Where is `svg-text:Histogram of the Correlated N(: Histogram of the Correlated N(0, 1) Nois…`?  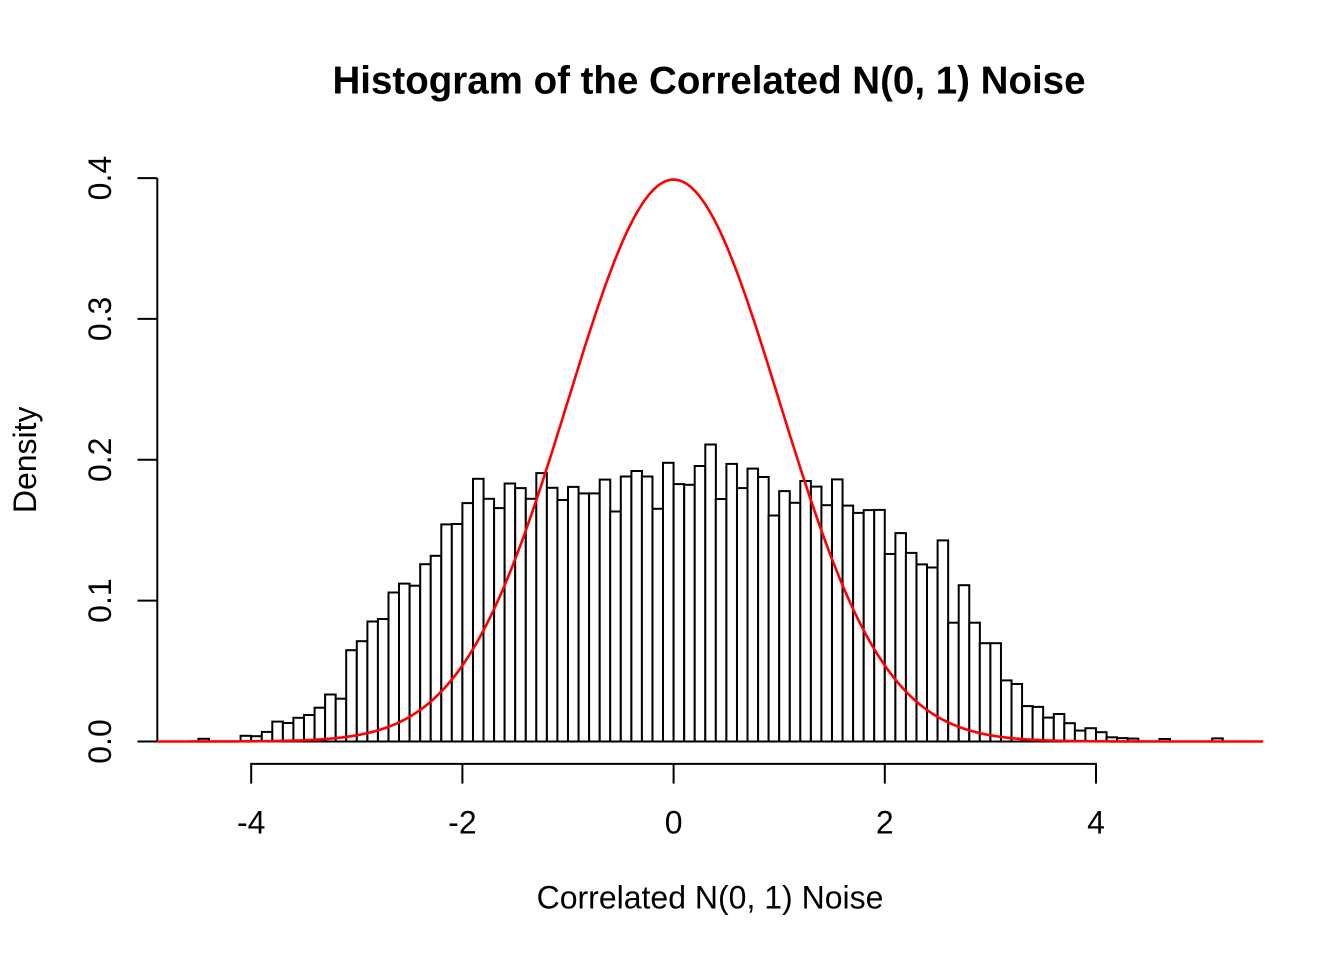
svg-text:Histogram of the Correlated N(: Histogram of the Correlated N(0, 1) Nois… is located at coordinates (708, 81).